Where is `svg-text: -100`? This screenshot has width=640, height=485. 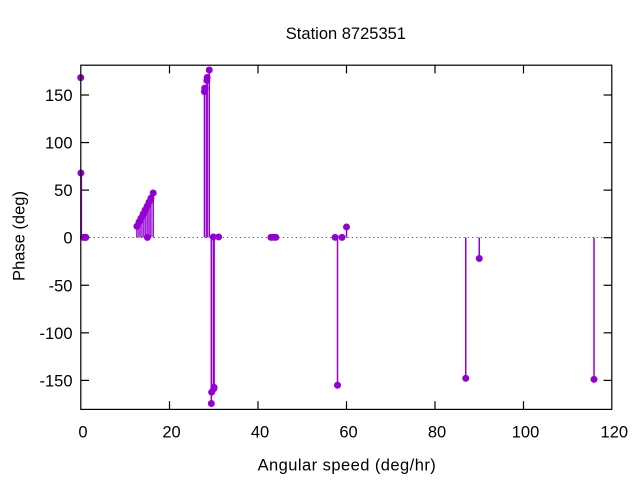
svg-text: -100 is located at coordinates (55, 334).